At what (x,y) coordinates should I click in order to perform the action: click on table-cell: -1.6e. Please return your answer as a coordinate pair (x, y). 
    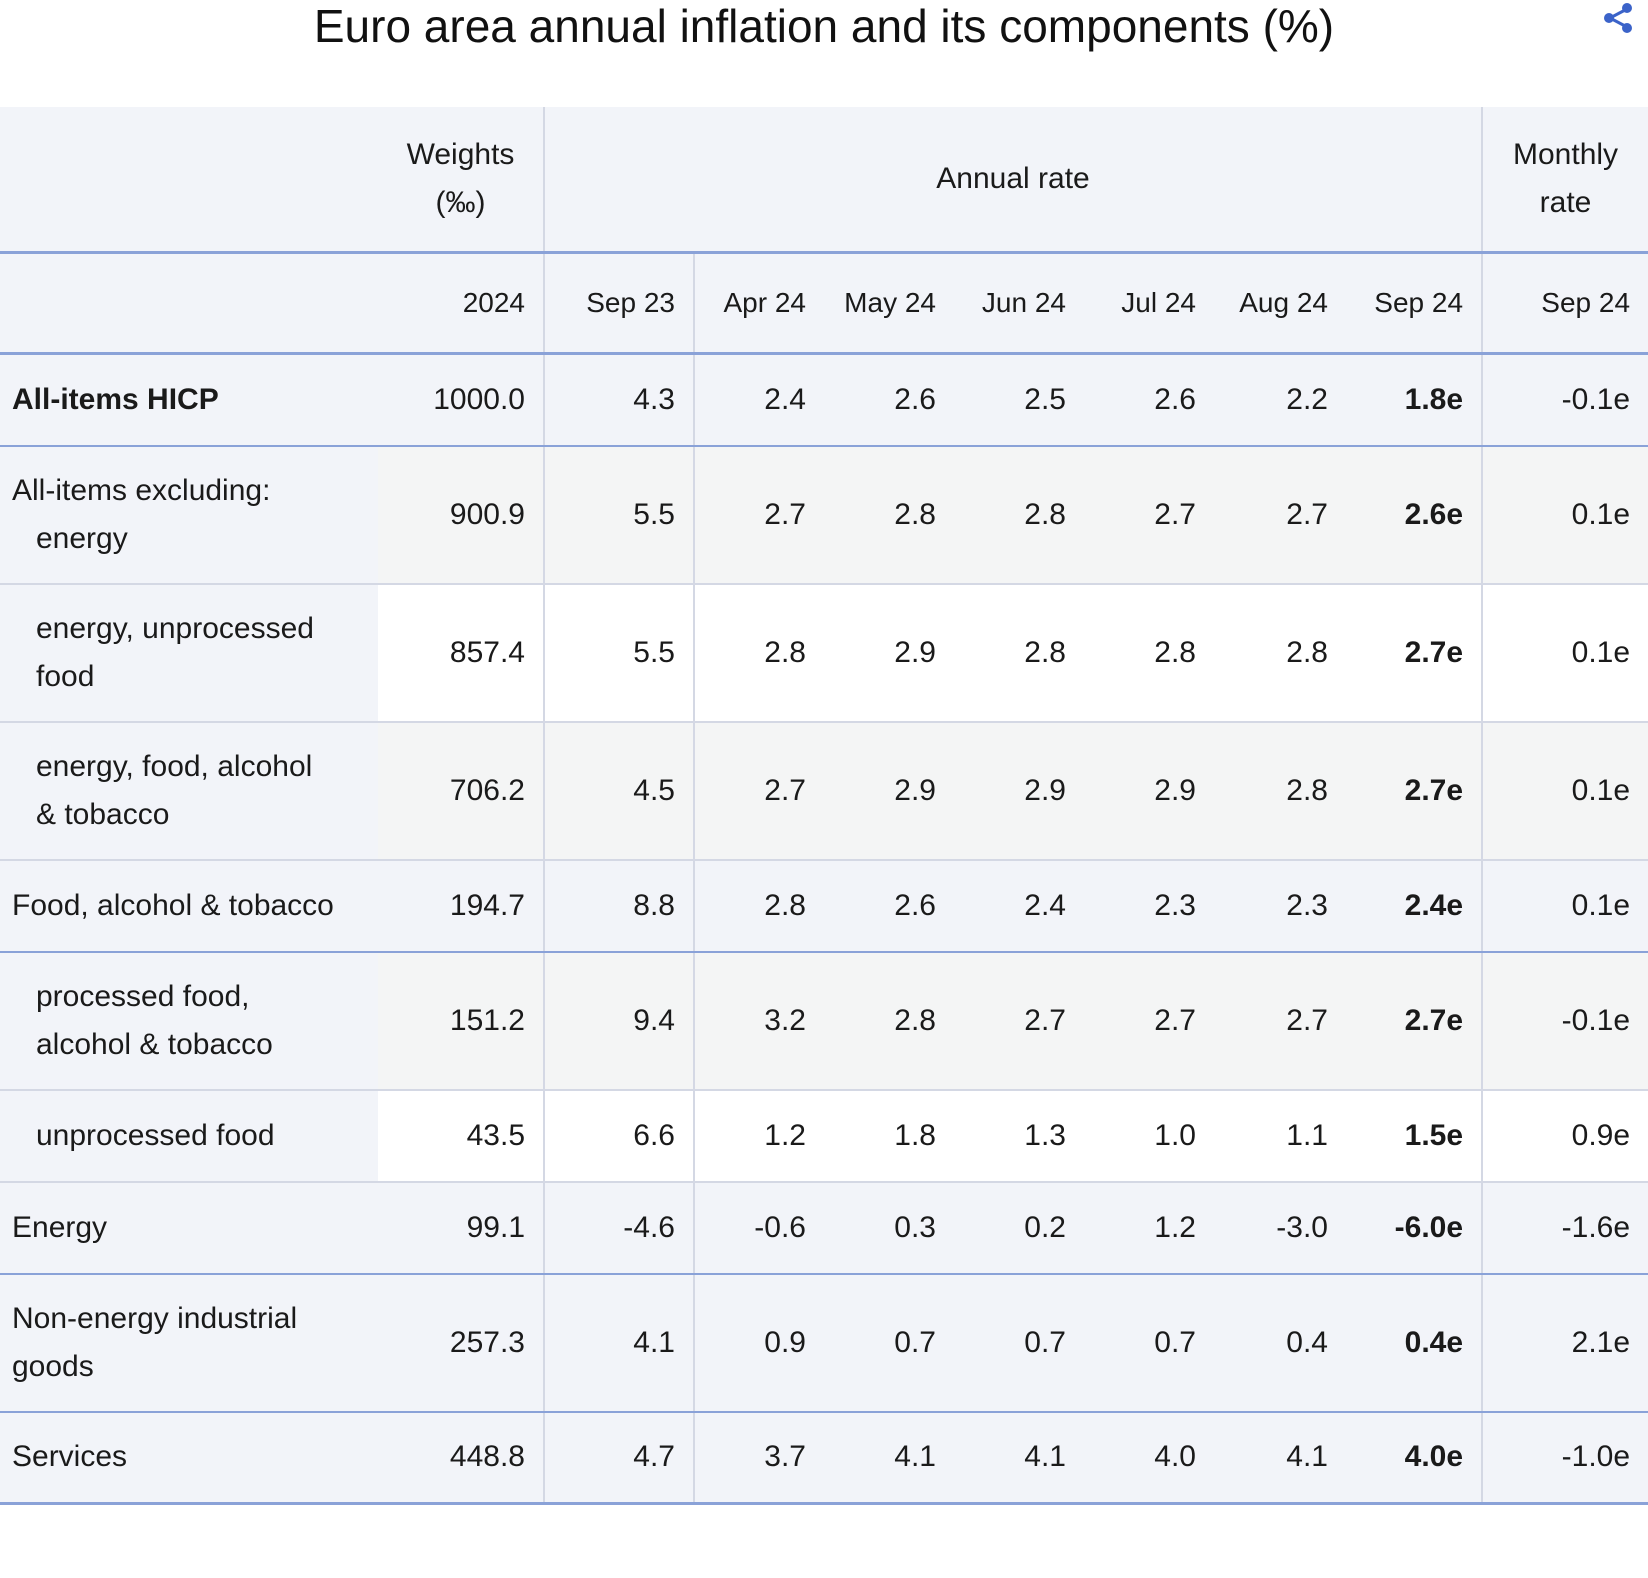
    Looking at the image, I should click on (1565, 1228).